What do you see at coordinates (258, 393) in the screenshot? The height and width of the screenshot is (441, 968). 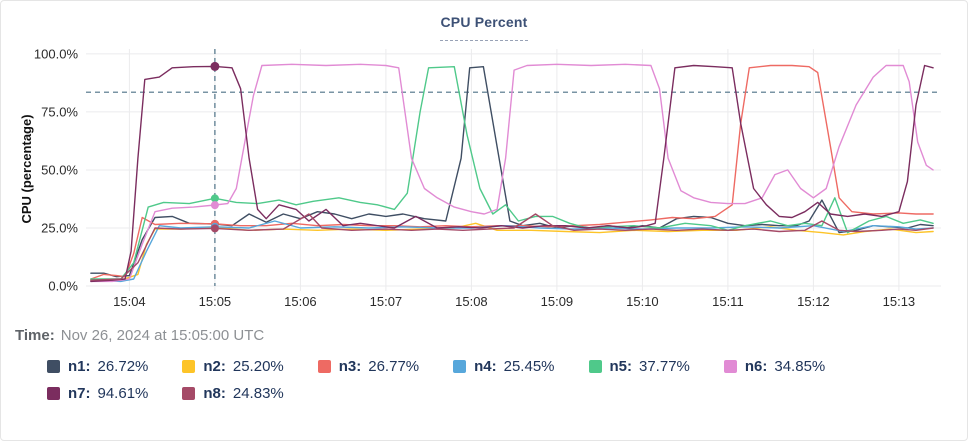 I see `legend-series-value: 24.83%` at bounding box center [258, 393].